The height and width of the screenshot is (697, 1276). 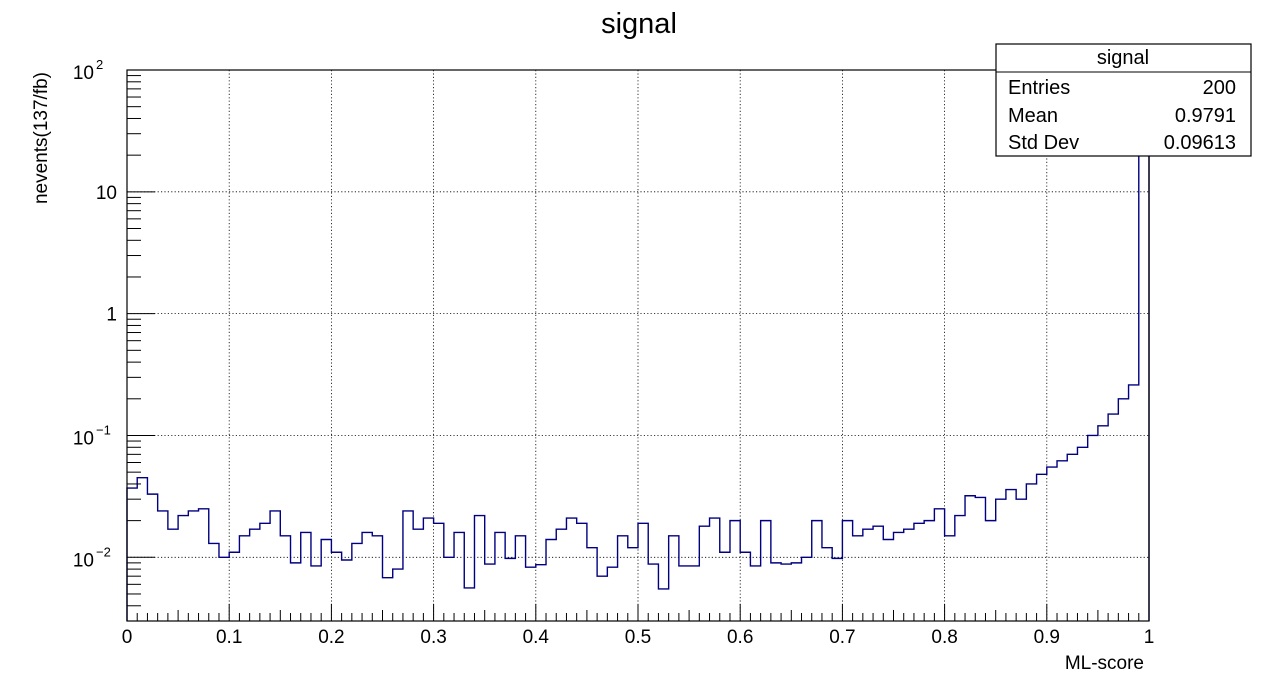 I want to click on y-tick-exponent: −2, so click(x=103, y=551).